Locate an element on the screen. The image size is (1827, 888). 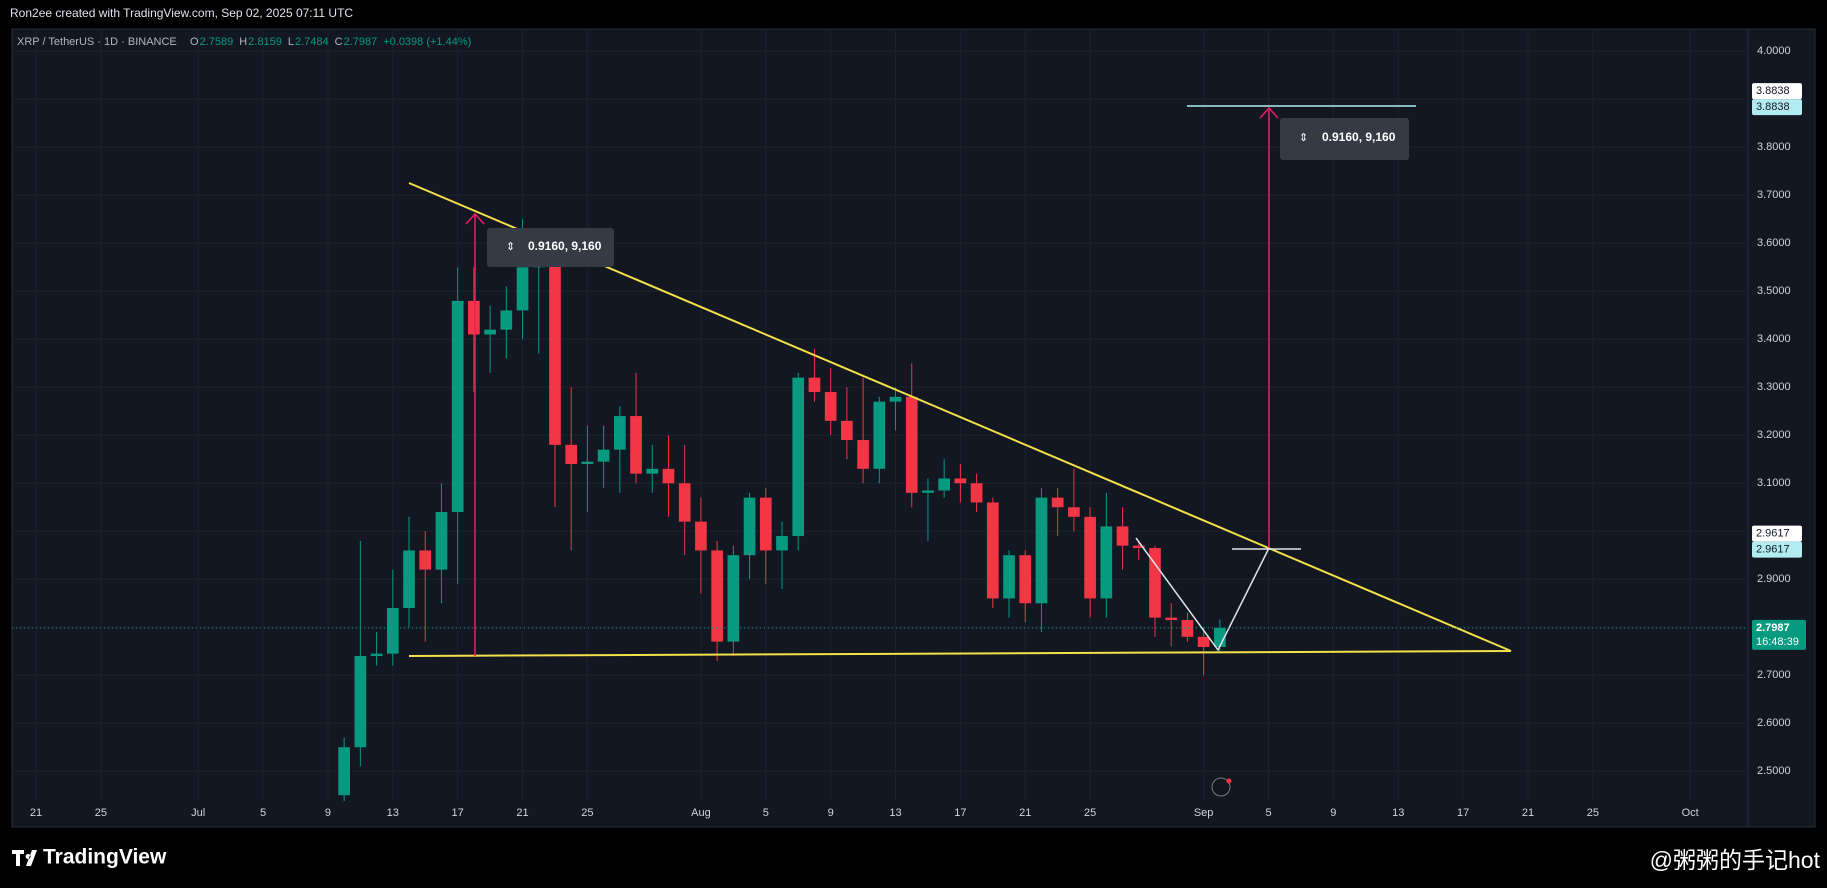
x-tick-label: 9 is located at coordinates (328, 813).